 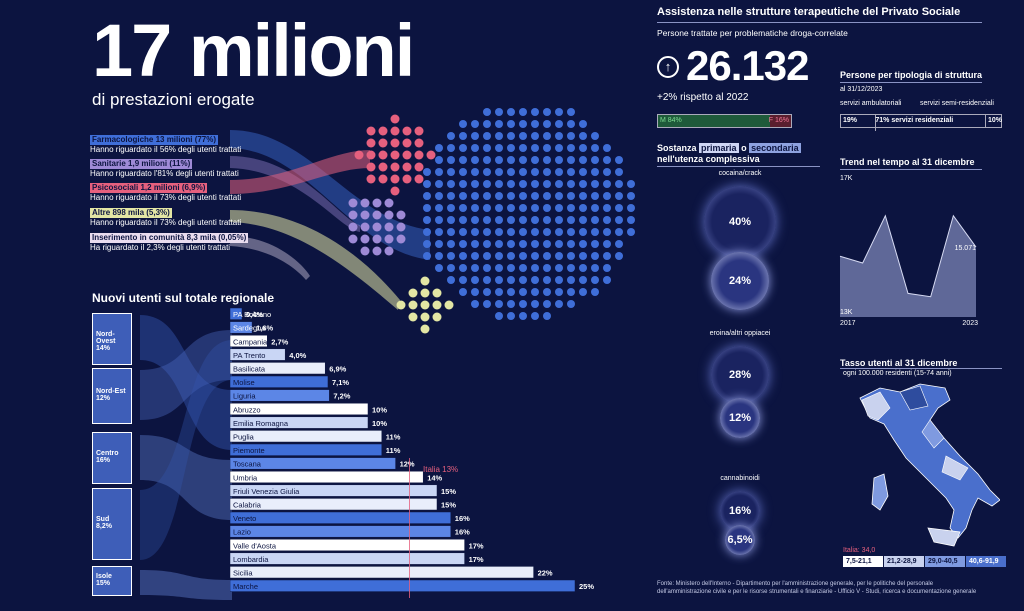 What do you see at coordinates (131, 213) in the screenshot?
I see `category-title: Altre 898 mila (5,3%)` at bounding box center [131, 213].